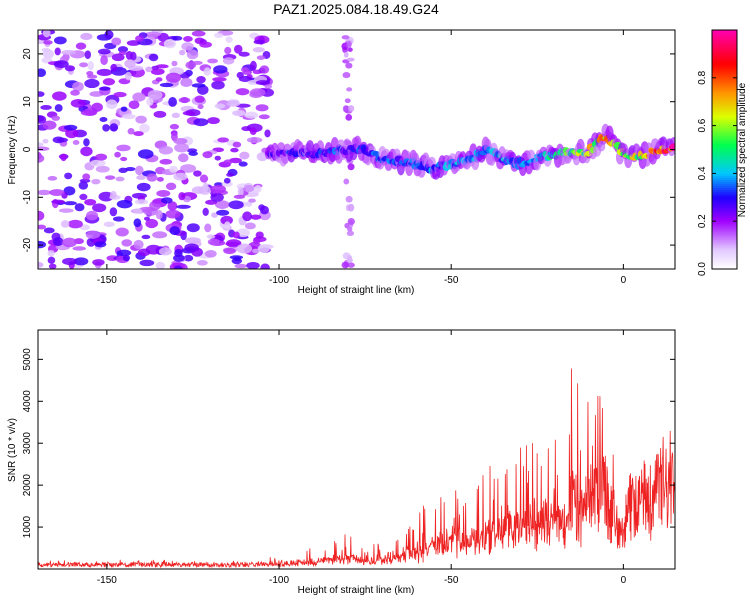 This screenshot has height=600, width=750. Describe the element at coordinates (279, 580) in the screenshot. I see `x-tick-label: -100` at that location.